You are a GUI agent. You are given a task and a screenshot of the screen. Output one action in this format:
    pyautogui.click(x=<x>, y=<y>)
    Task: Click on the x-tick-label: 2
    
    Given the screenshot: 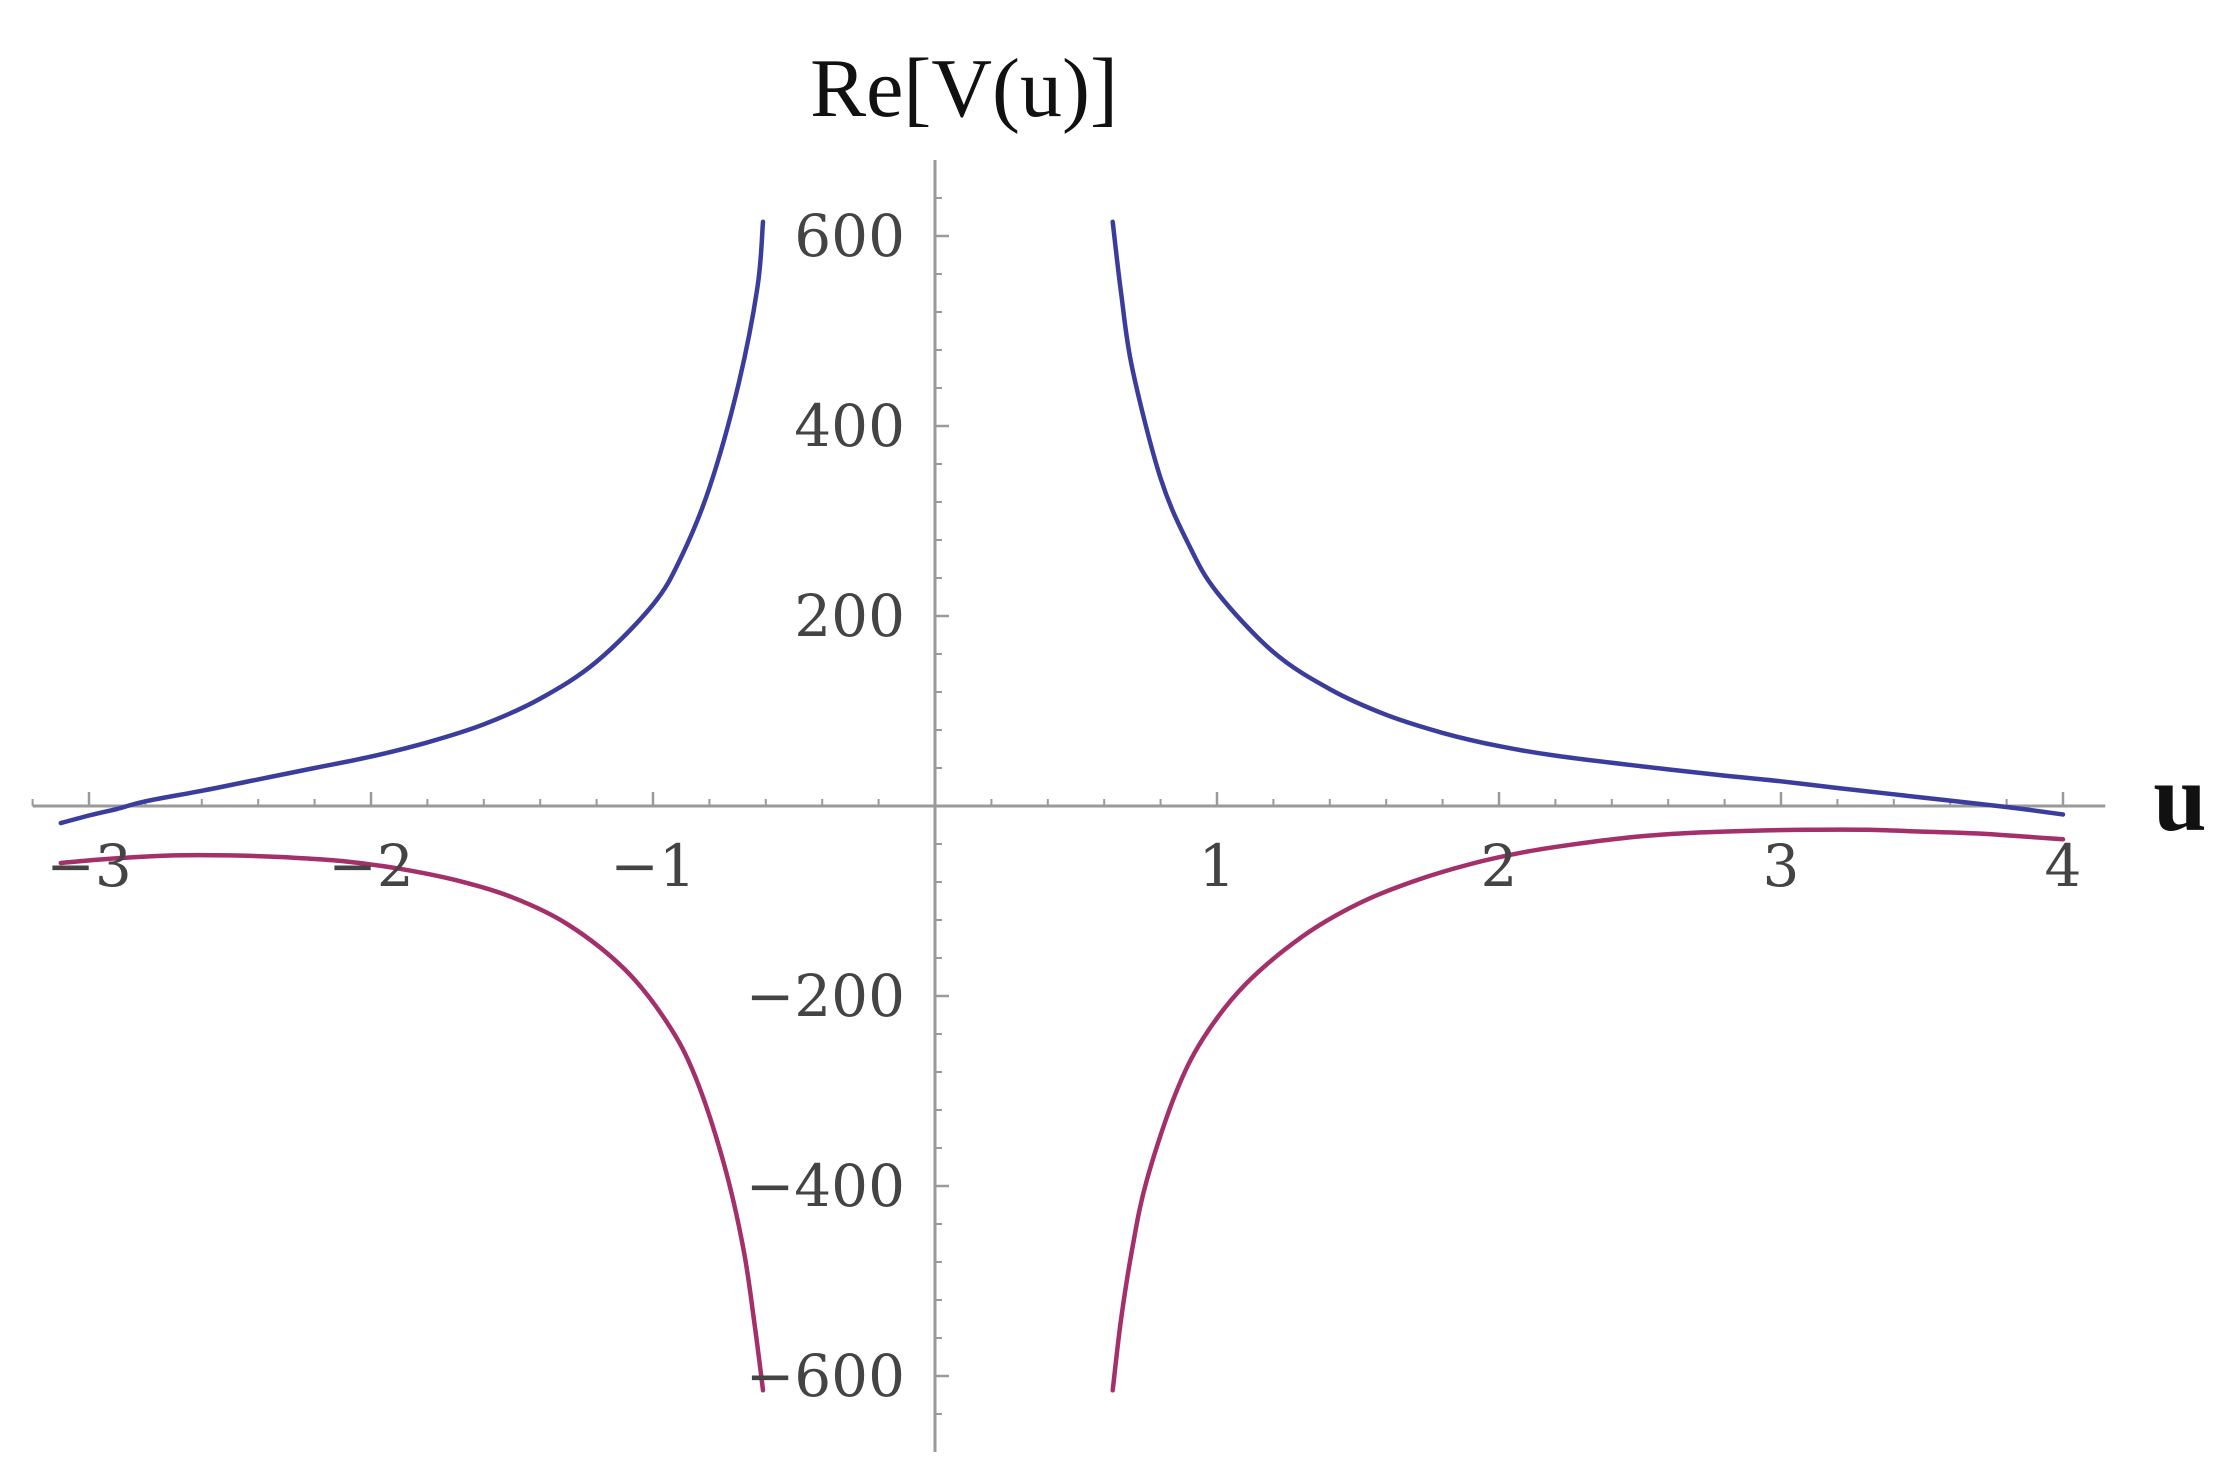 What is the action you would take?
    pyautogui.click(x=1499, y=866)
    